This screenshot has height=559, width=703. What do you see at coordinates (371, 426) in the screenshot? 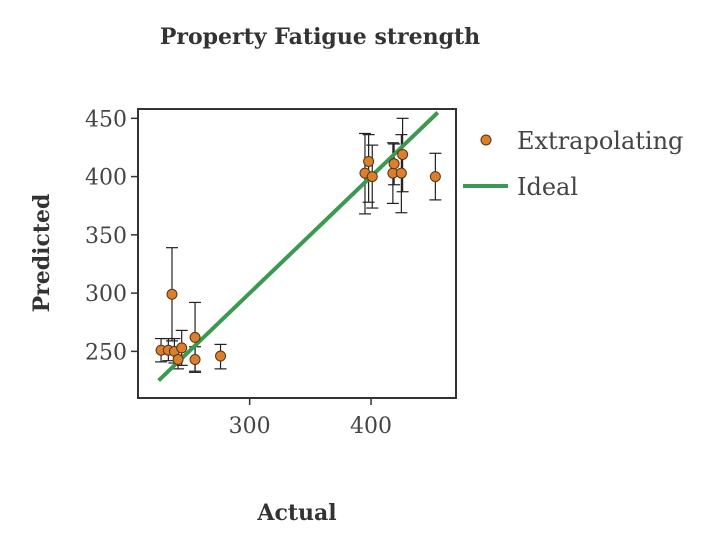
I see `x-tick-label: 400` at bounding box center [371, 426].